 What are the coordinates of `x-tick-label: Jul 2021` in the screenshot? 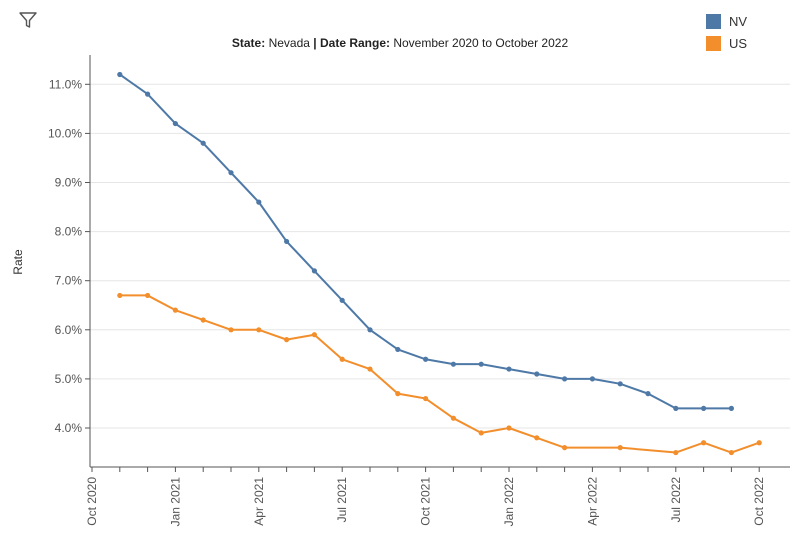 It's located at (342, 500).